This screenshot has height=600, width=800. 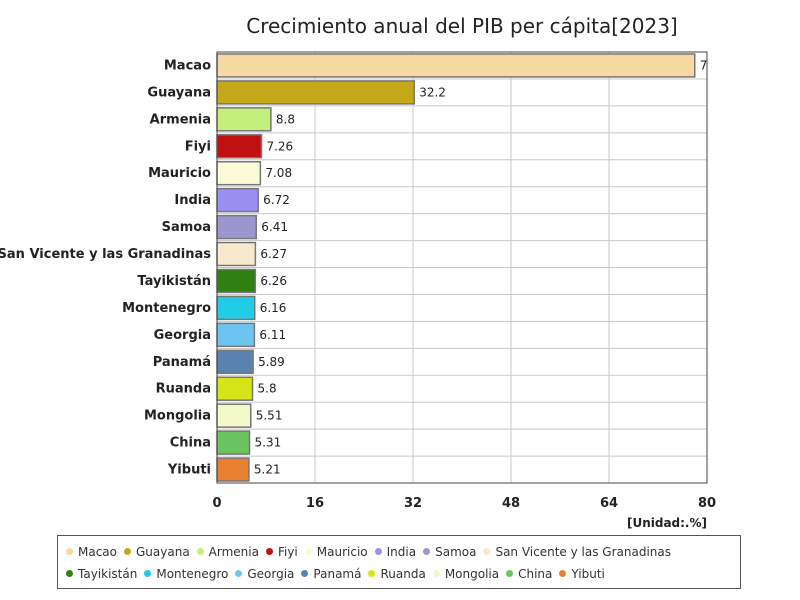 What do you see at coordinates (182, 335) in the screenshot?
I see `category-label: Georgia` at bounding box center [182, 335].